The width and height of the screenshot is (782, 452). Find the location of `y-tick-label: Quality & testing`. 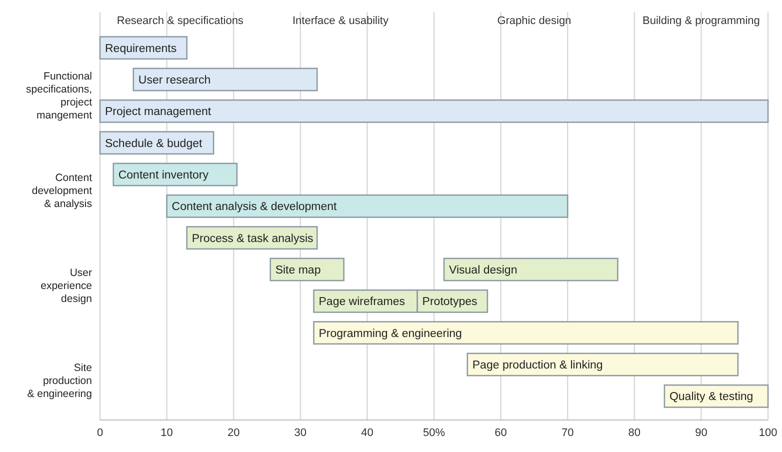

y-tick-label: Quality & testing is located at coordinates (711, 397).